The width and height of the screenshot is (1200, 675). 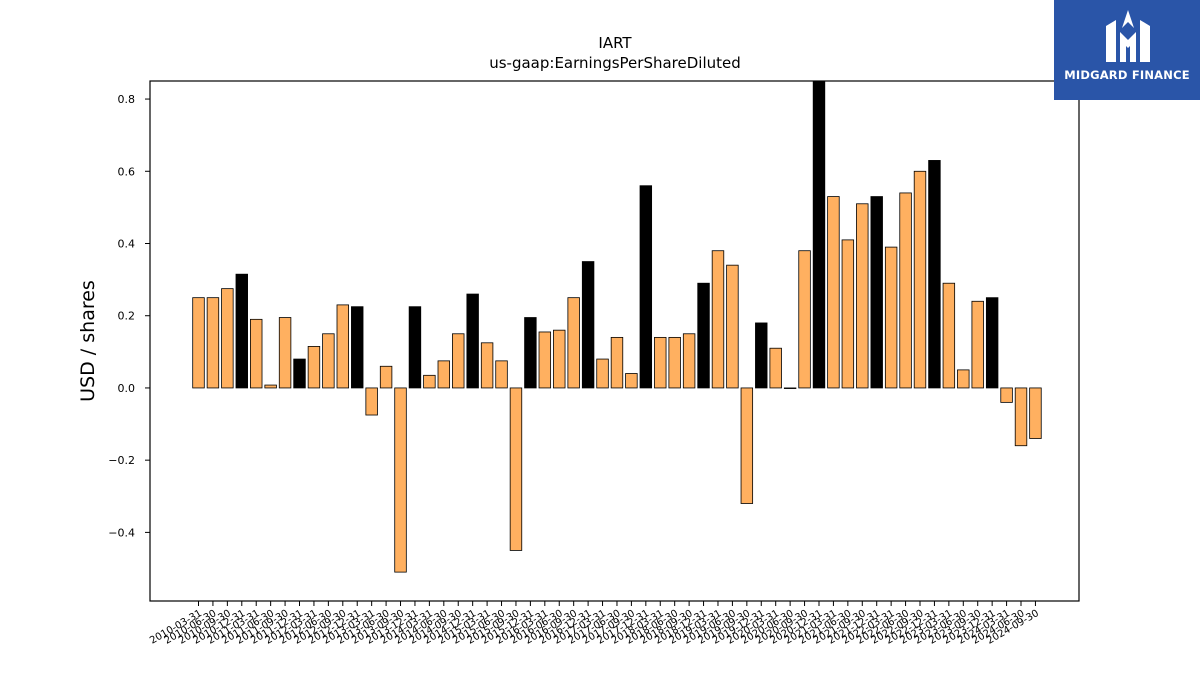 What do you see at coordinates (1128, 36) in the screenshot?
I see `logo-mark-icon` at bounding box center [1128, 36].